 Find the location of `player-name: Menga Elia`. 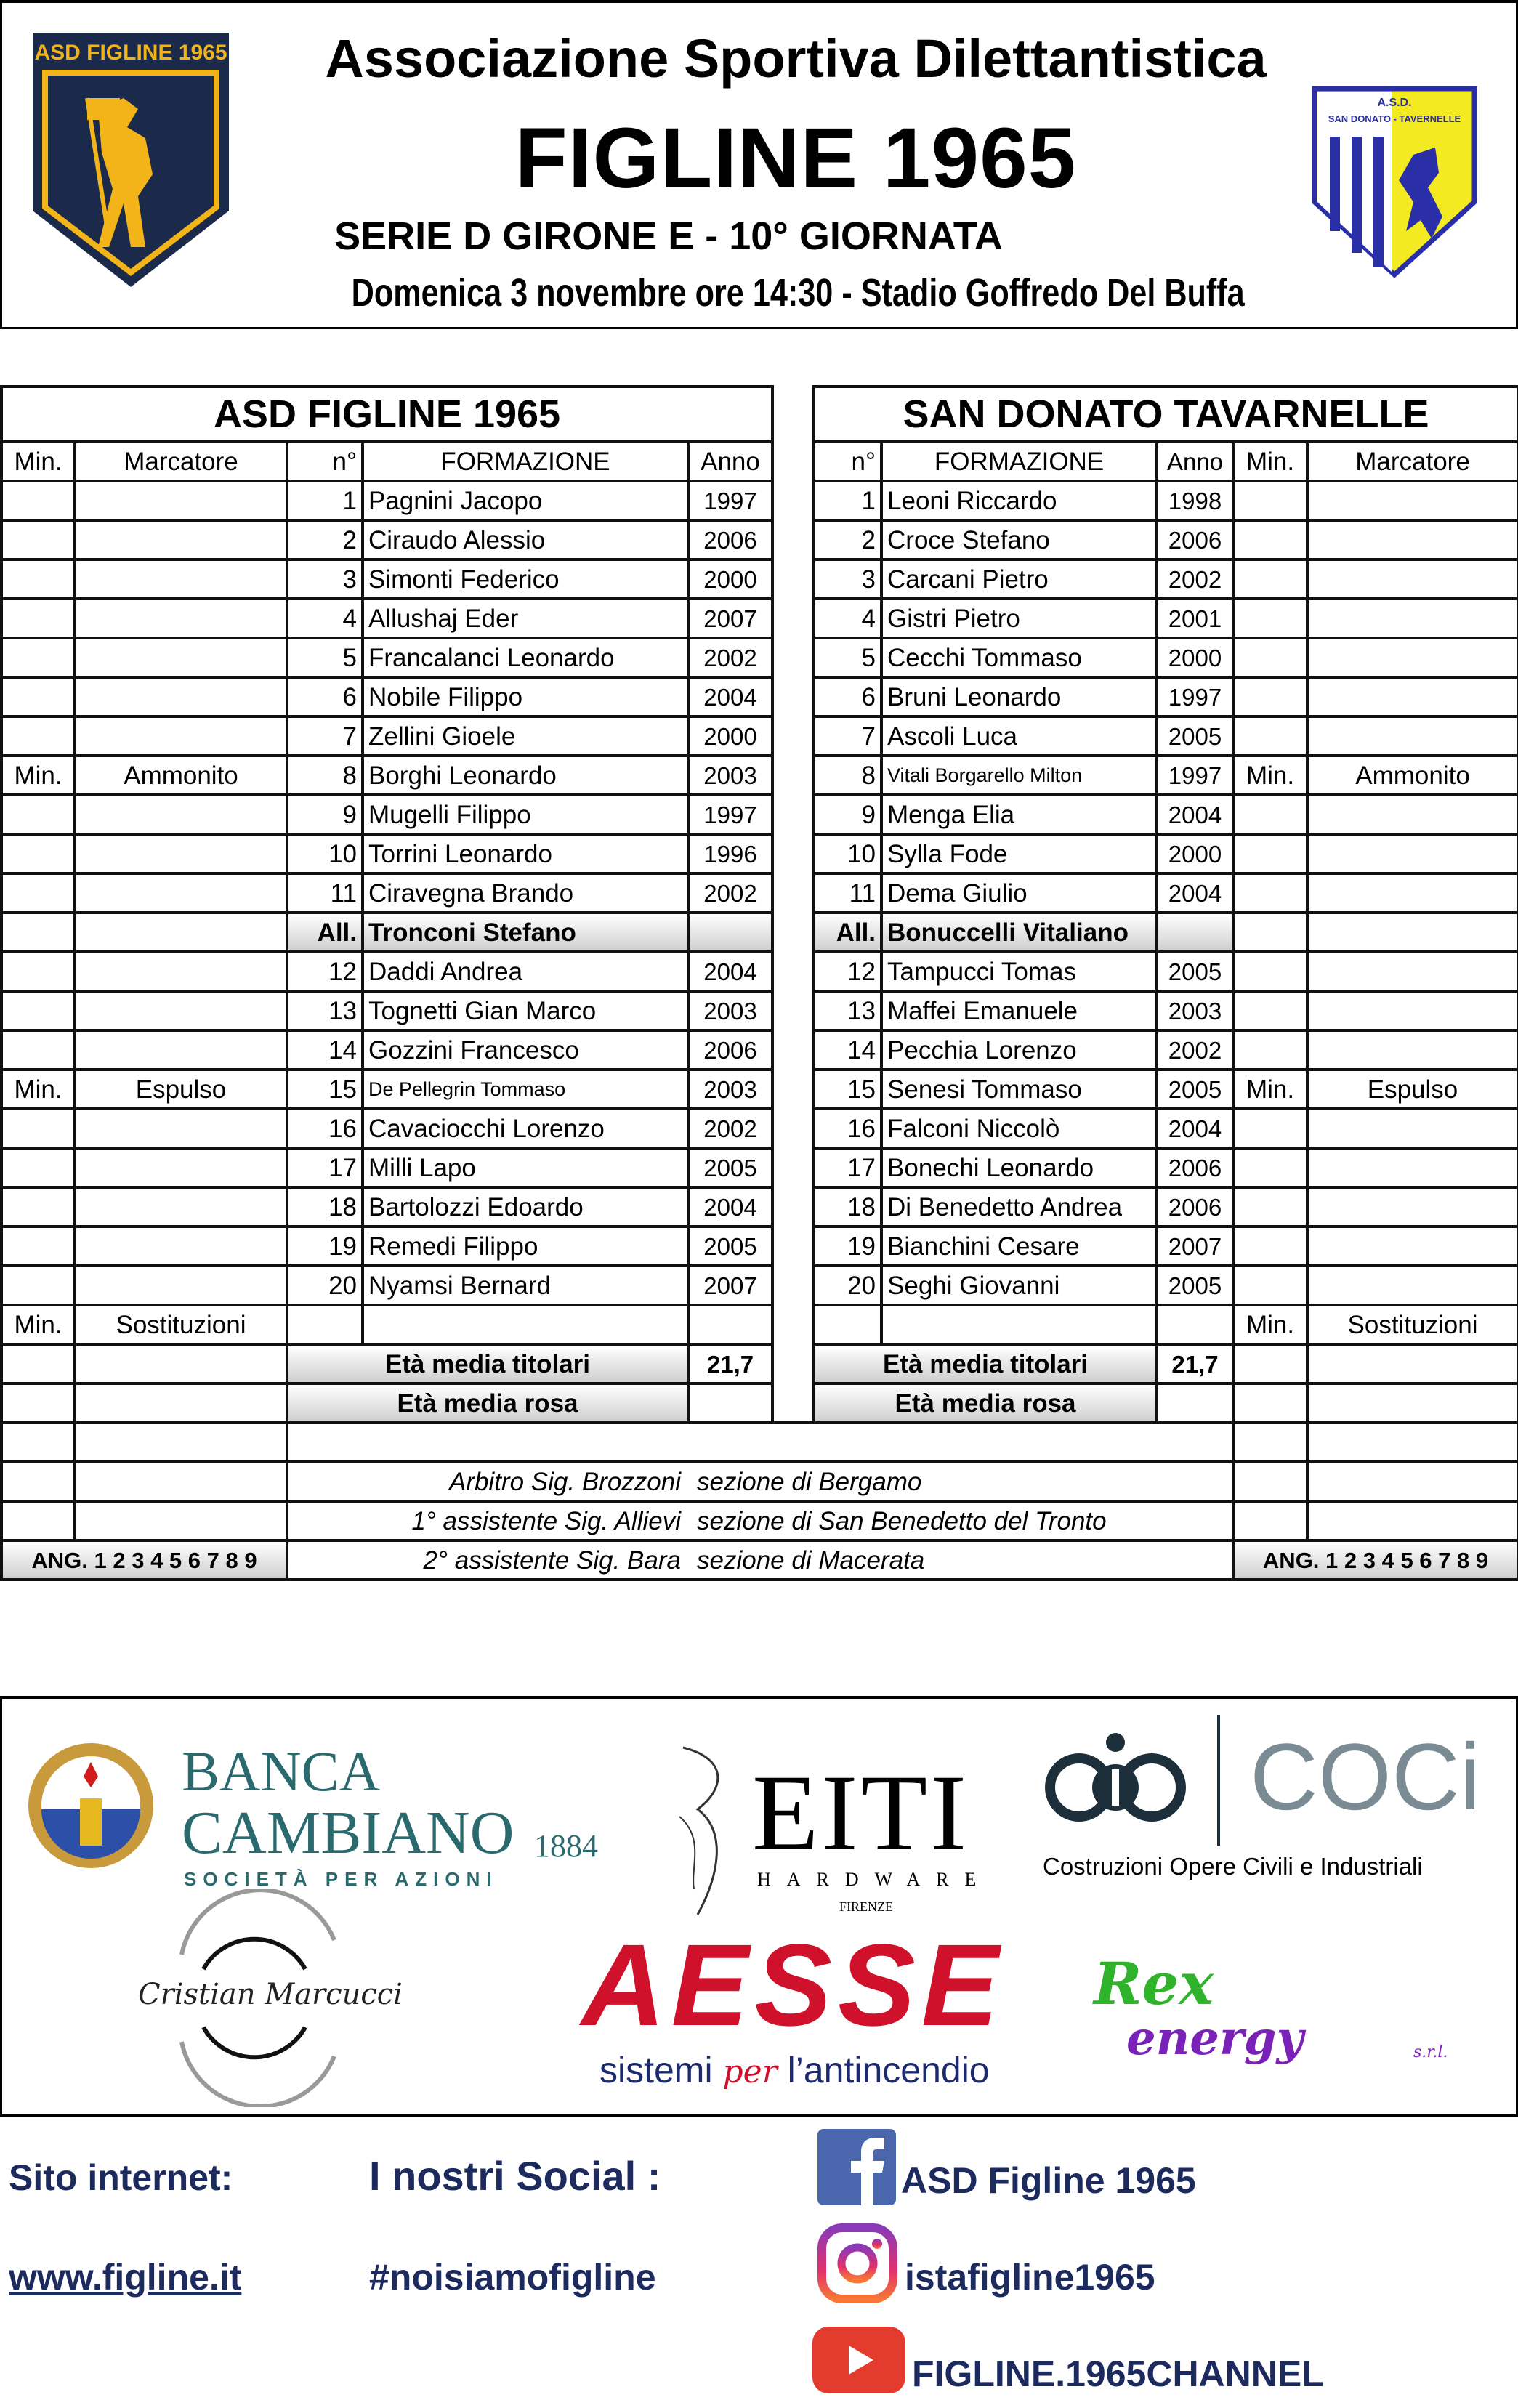

player-name: Menga Elia is located at coordinates (1019, 814).